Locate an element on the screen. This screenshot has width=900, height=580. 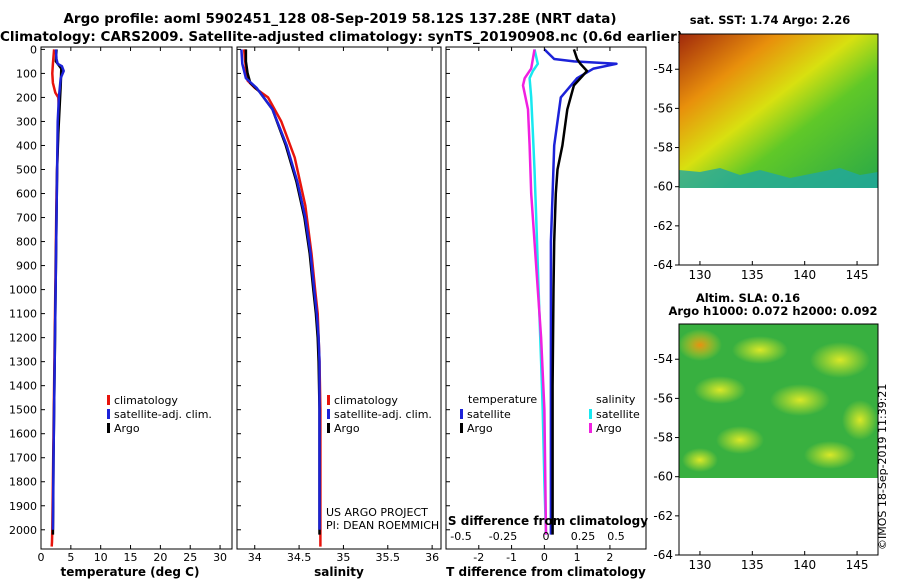
depth-tick-label: 1100 is located at coordinates (23, 314).